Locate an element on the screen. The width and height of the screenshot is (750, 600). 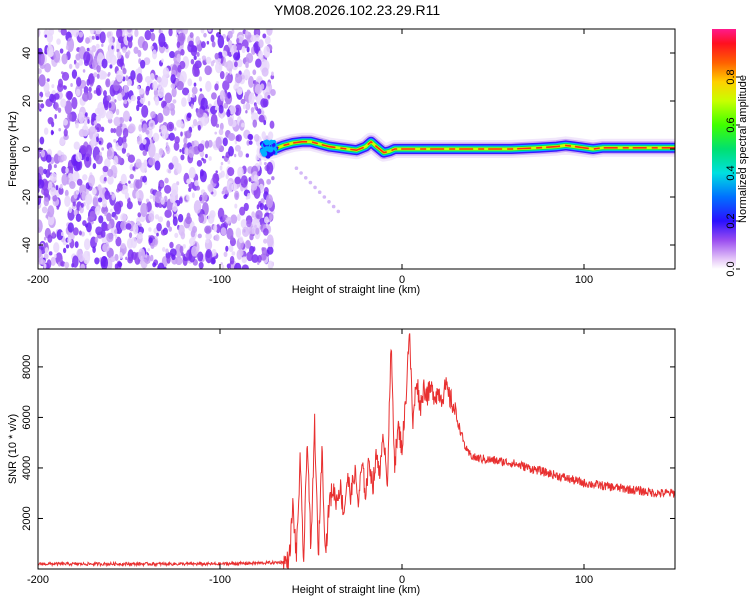
colorbar-tick-label: 0.2 is located at coordinates (731, 220).